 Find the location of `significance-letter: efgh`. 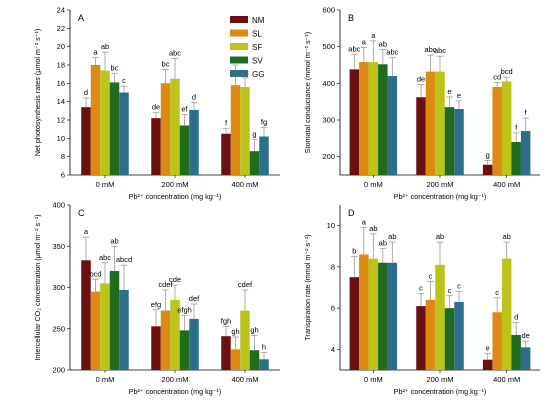

significance-letter: efgh is located at coordinates (184, 310).